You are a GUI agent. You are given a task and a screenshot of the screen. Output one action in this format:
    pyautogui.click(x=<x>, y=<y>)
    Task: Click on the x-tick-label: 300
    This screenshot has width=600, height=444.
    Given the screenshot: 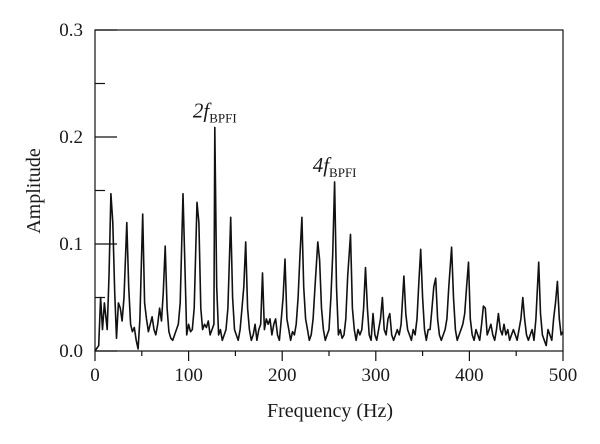 What is the action you would take?
    pyautogui.click(x=376, y=375)
    